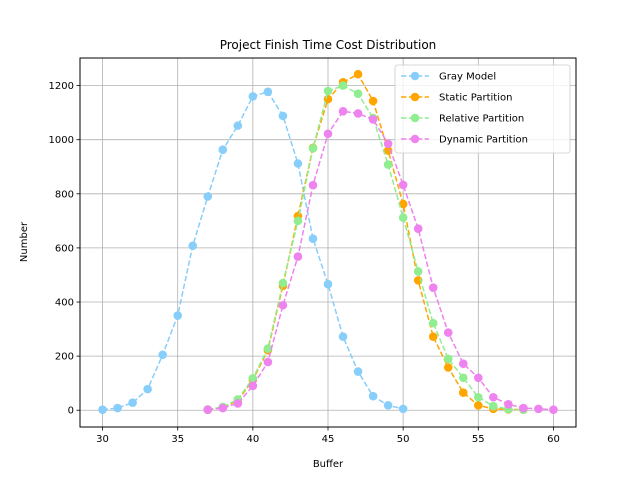 The width and height of the screenshot is (640, 480). What do you see at coordinates (415, 97) in the screenshot?
I see `legend-static-partition-marker` at bounding box center [415, 97].